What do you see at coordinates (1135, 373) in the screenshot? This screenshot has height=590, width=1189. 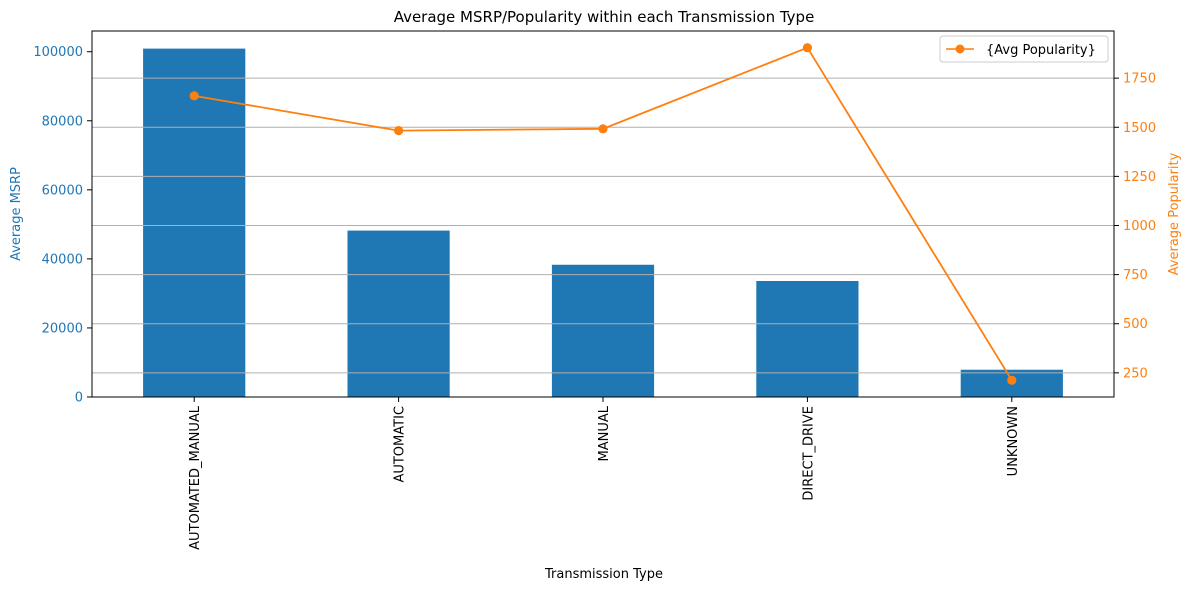 I see `right-tick-label: 250` at bounding box center [1135, 373].